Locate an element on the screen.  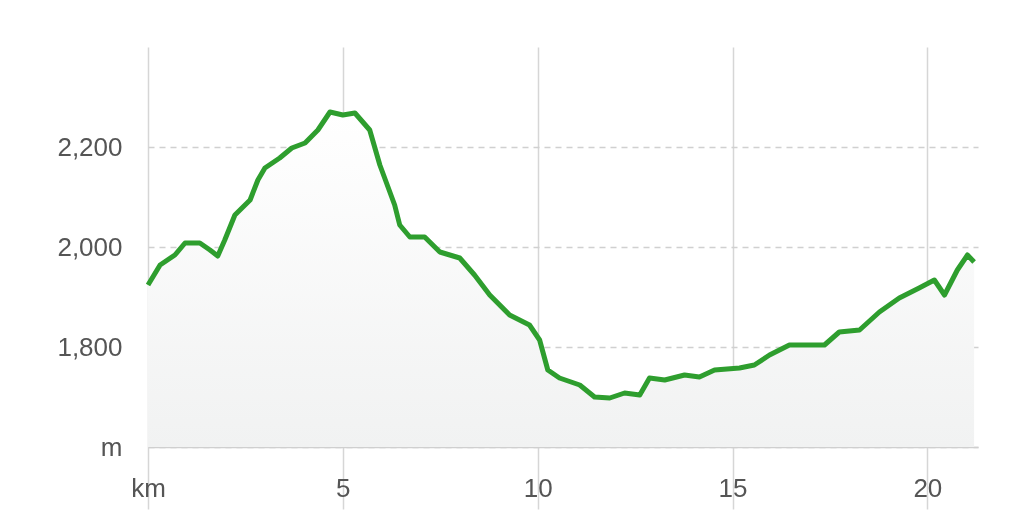
x-tick-label: km is located at coordinates (148, 487).